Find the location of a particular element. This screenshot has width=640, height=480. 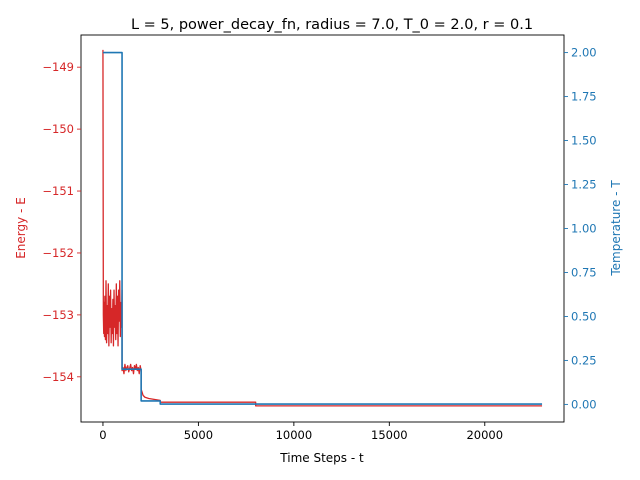

x-axis-label: Time Steps - t is located at coordinates (321, 458).